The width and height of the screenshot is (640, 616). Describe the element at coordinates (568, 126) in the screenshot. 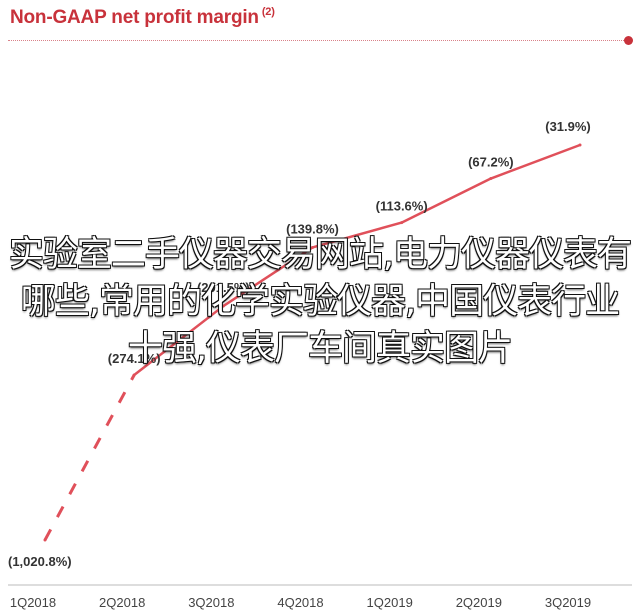

I see `data-label-3Q2019: (31.9%)` at that location.